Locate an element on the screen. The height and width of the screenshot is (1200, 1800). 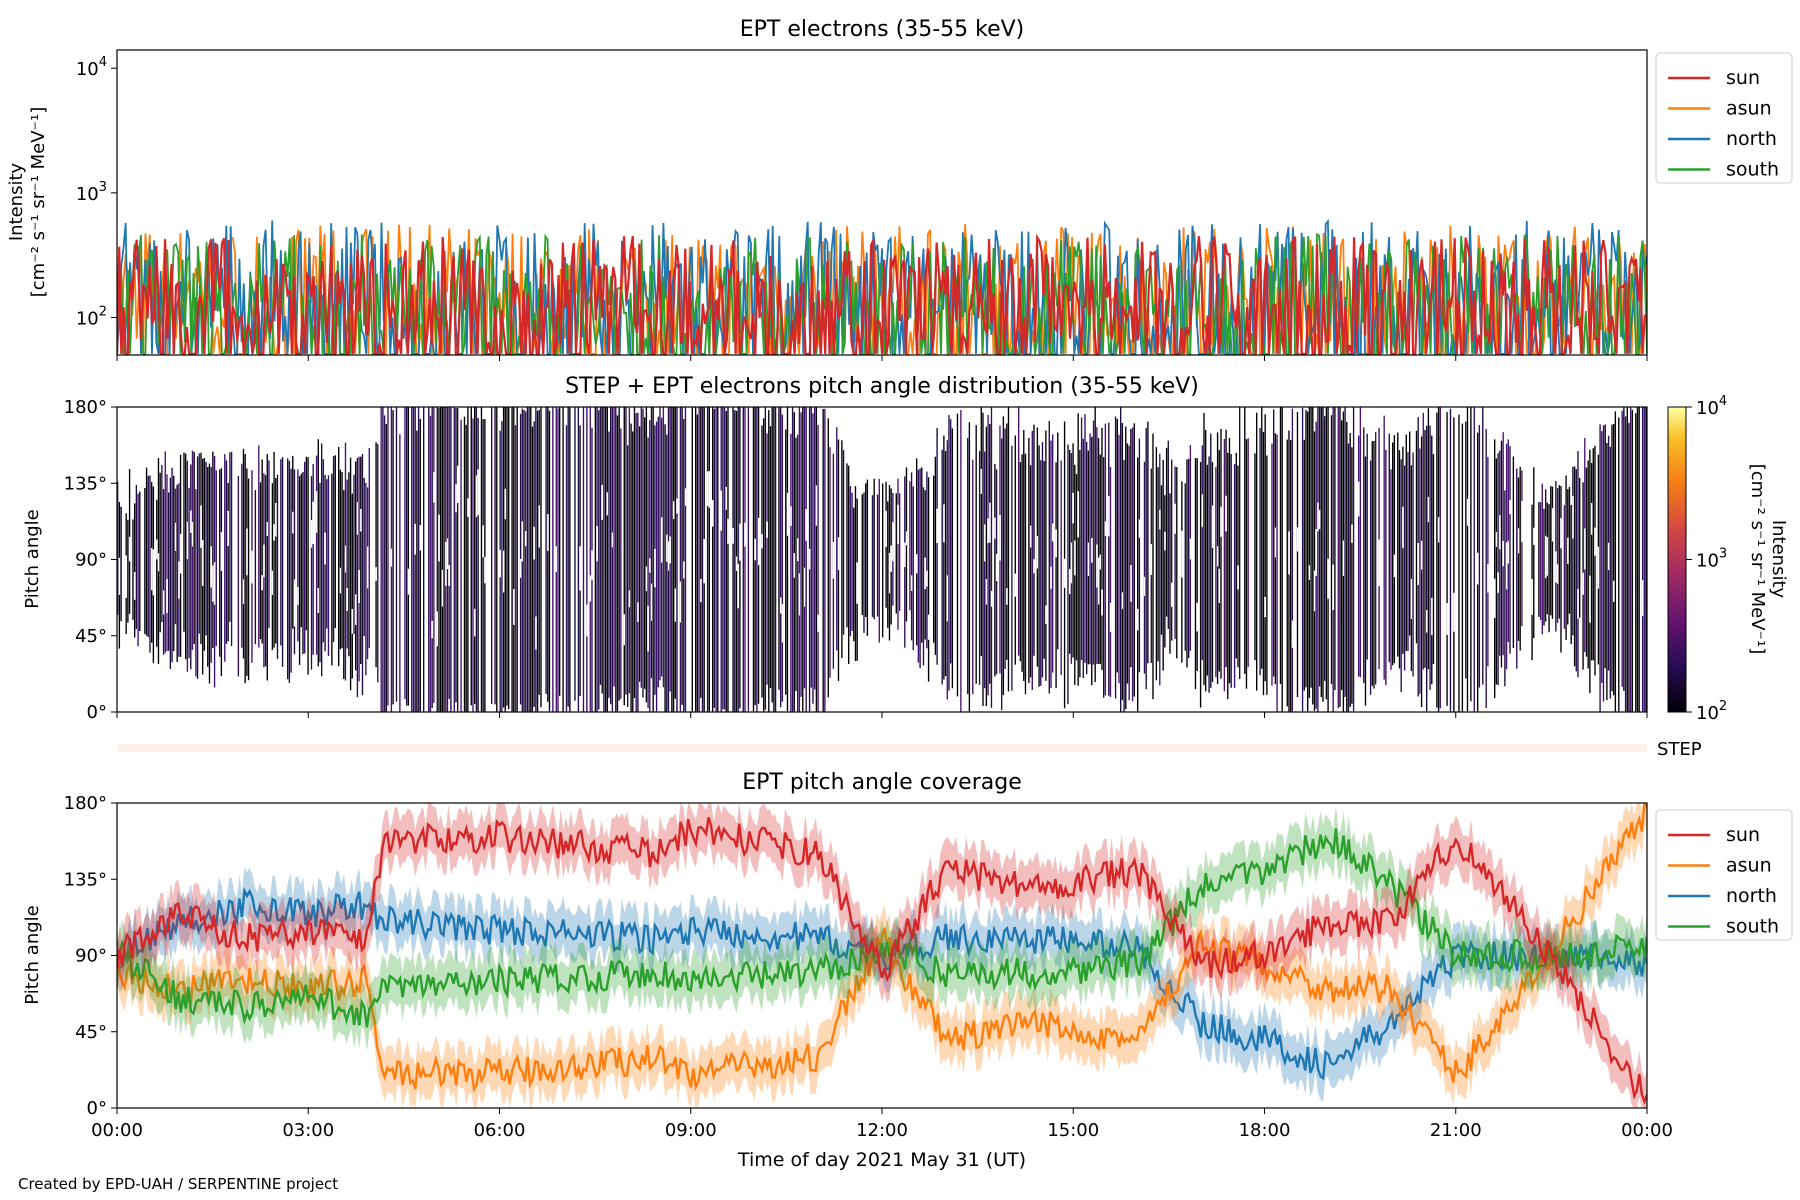
xtick-label: 15:00 is located at coordinates (1073, 1130).